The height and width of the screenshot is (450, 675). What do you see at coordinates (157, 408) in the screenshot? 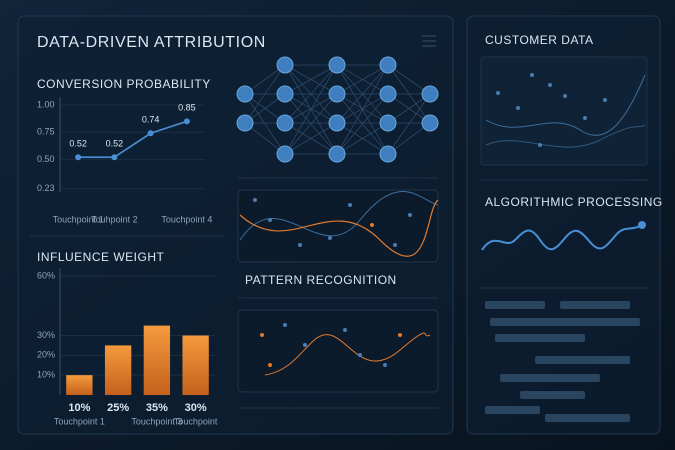
I see `data-label: 35%` at bounding box center [157, 408].